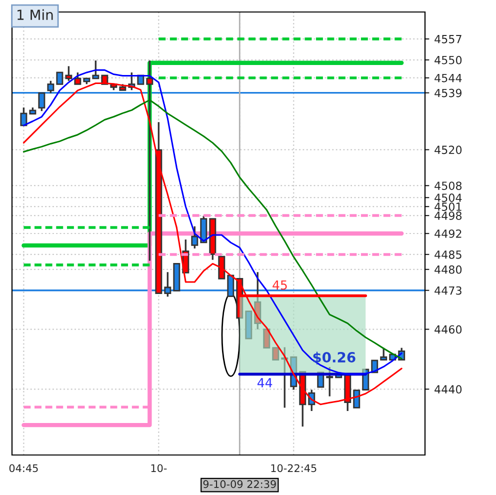 The height and width of the screenshot is (495, 496). Describe the element at coordinates (448, 150) in the screenshot. I see `y-tick-label: 4520` at that location.